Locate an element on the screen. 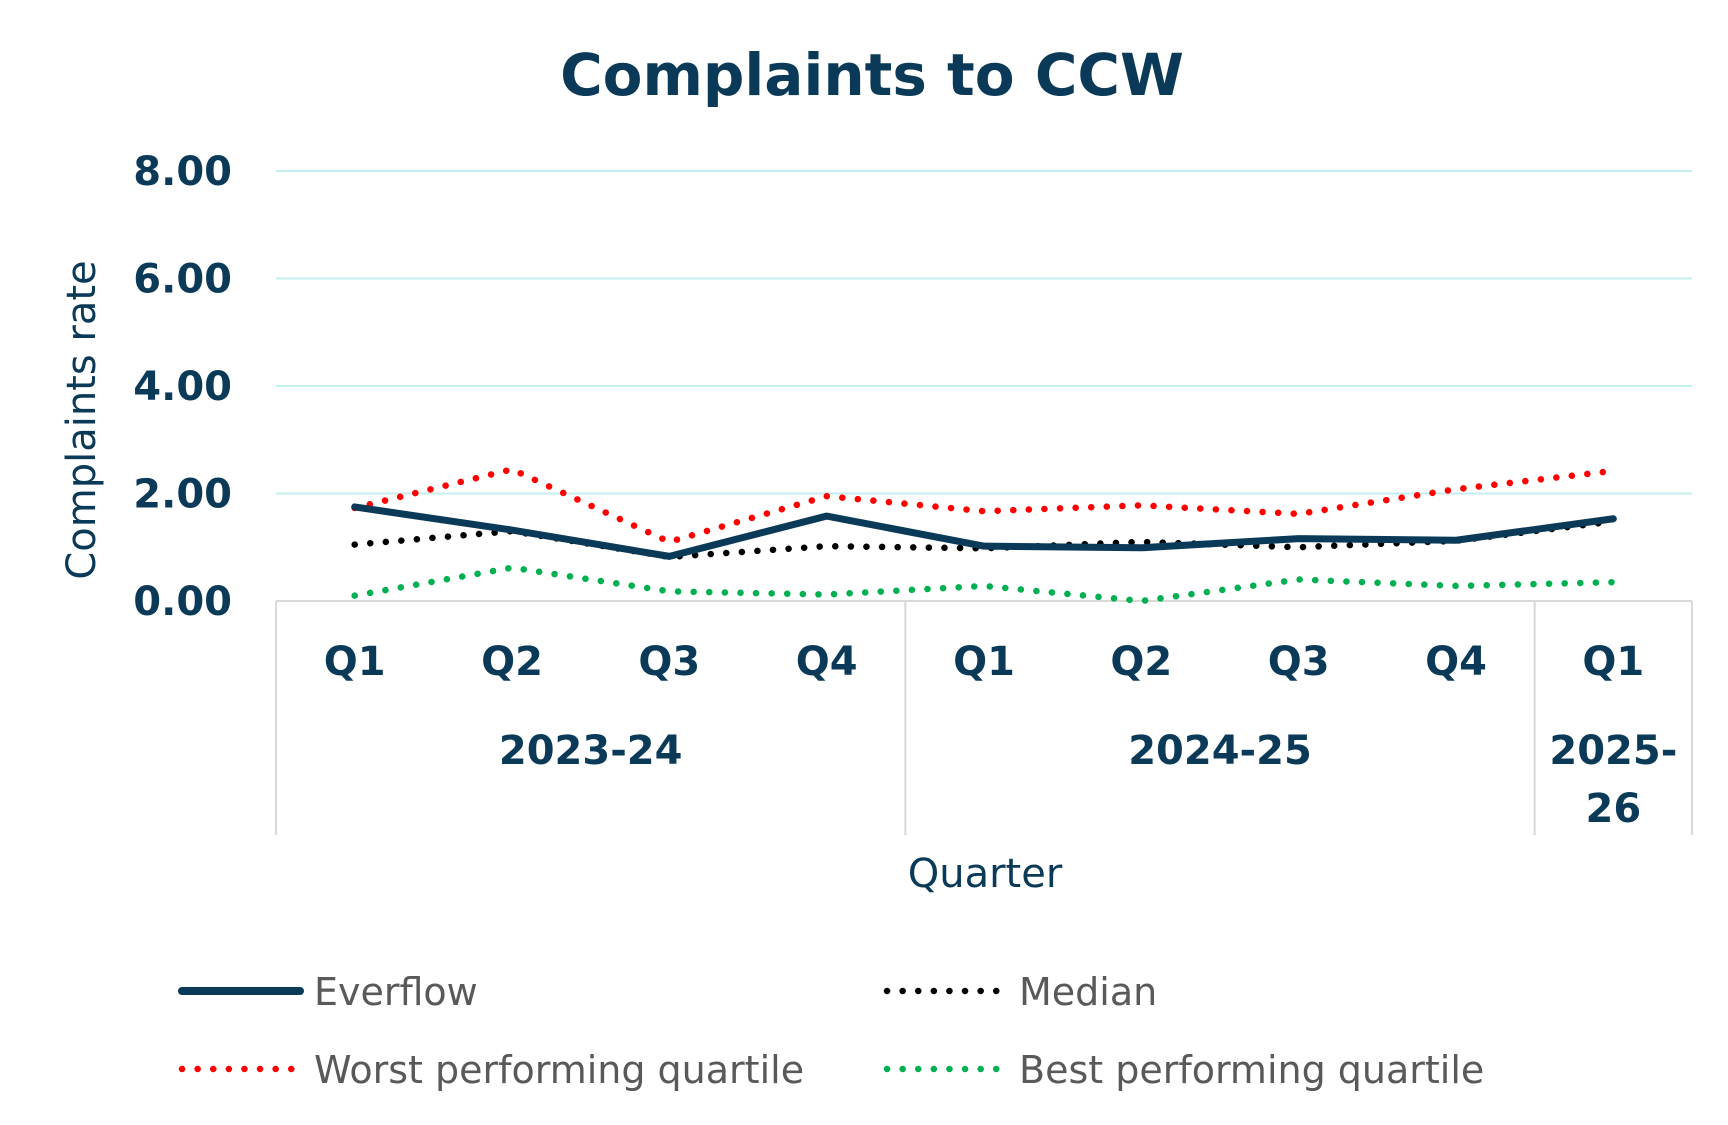  x-group-label: 2025- is located at coordinates (1613, 751).